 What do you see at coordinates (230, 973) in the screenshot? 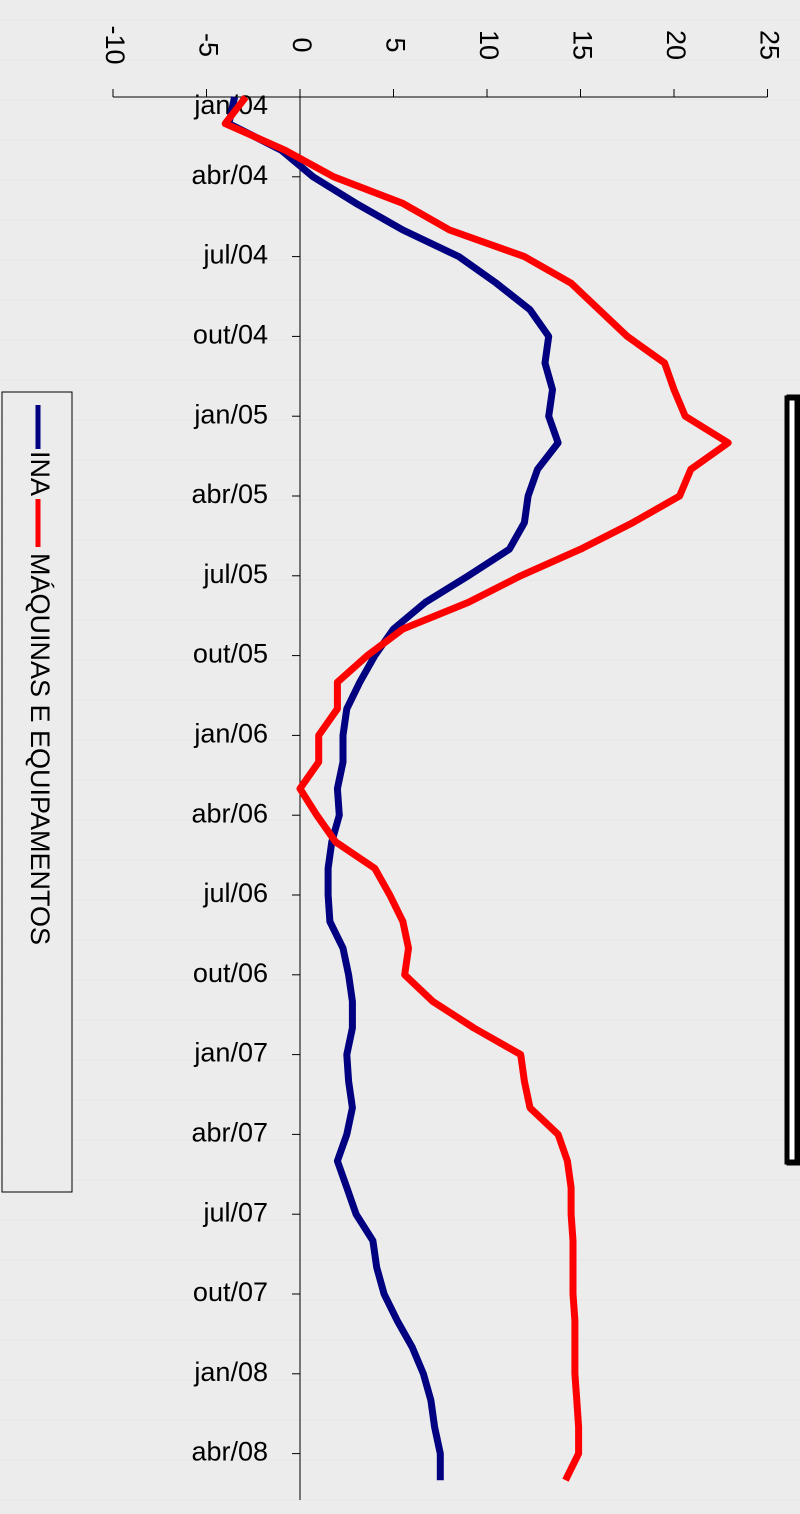
I see `category-tick-label: out/06` at bounding box center [230, 973].